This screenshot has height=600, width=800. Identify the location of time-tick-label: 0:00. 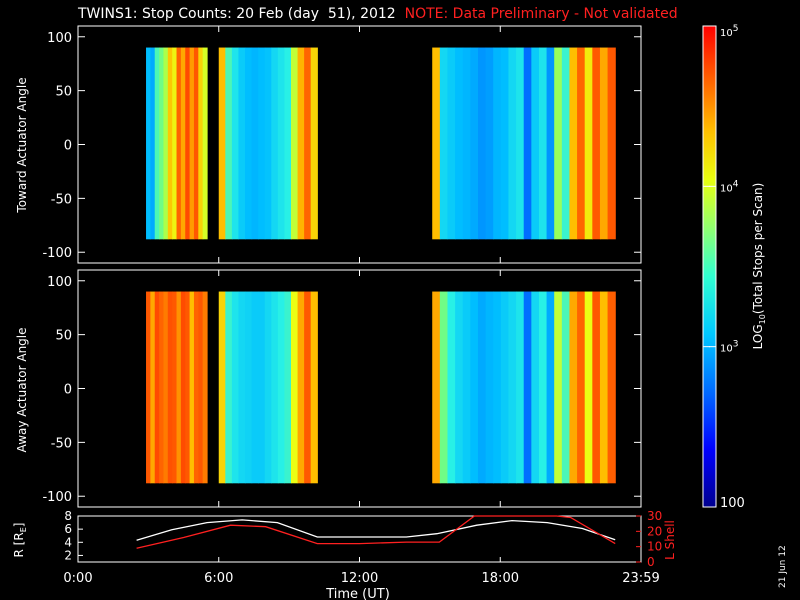
(77, 578).